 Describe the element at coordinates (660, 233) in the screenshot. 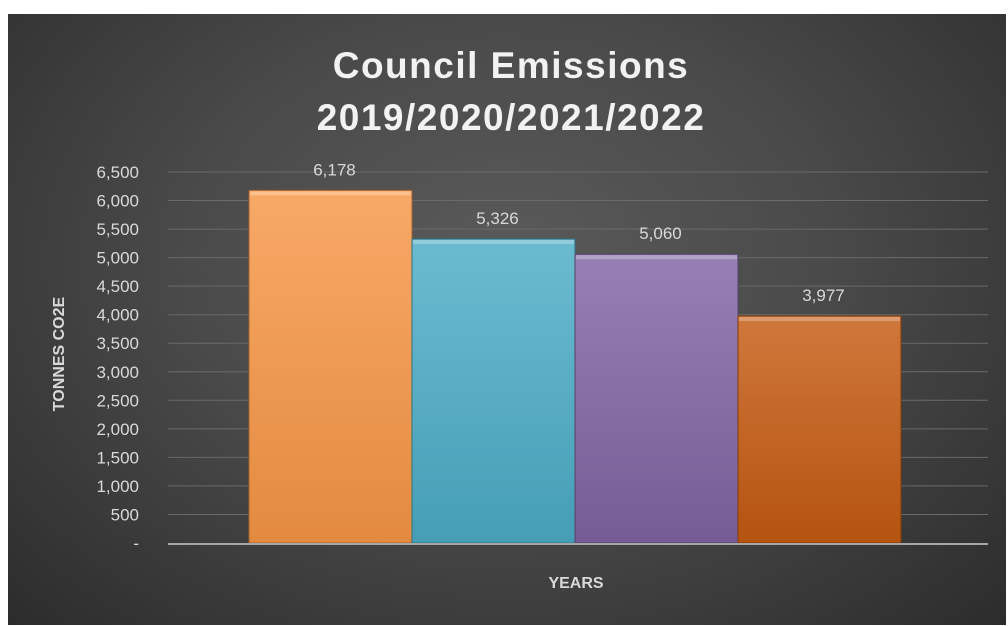

I see `data-label-3: 5,060` at that location.